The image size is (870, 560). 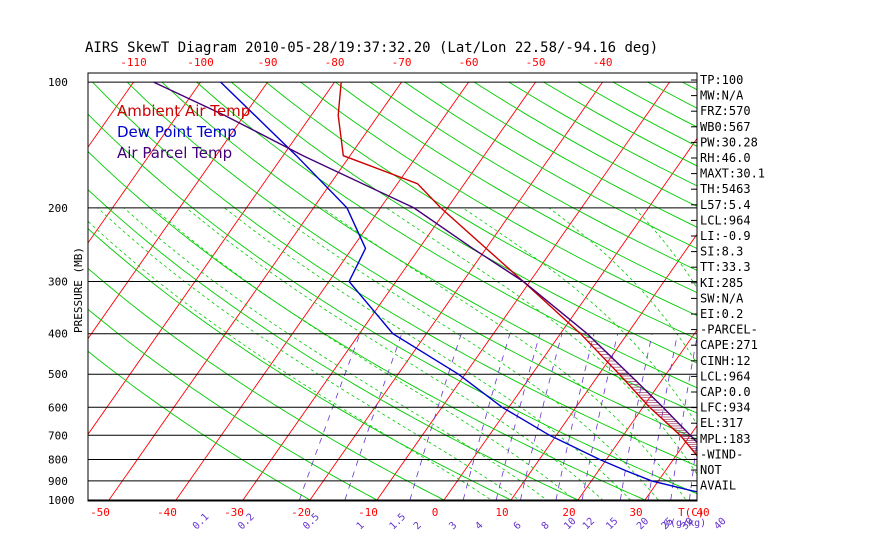 What do you see at coordinates (268, 62) in the screenshot?
I see `top-temp-tick-label: -90` at bounding box center [268, 62].